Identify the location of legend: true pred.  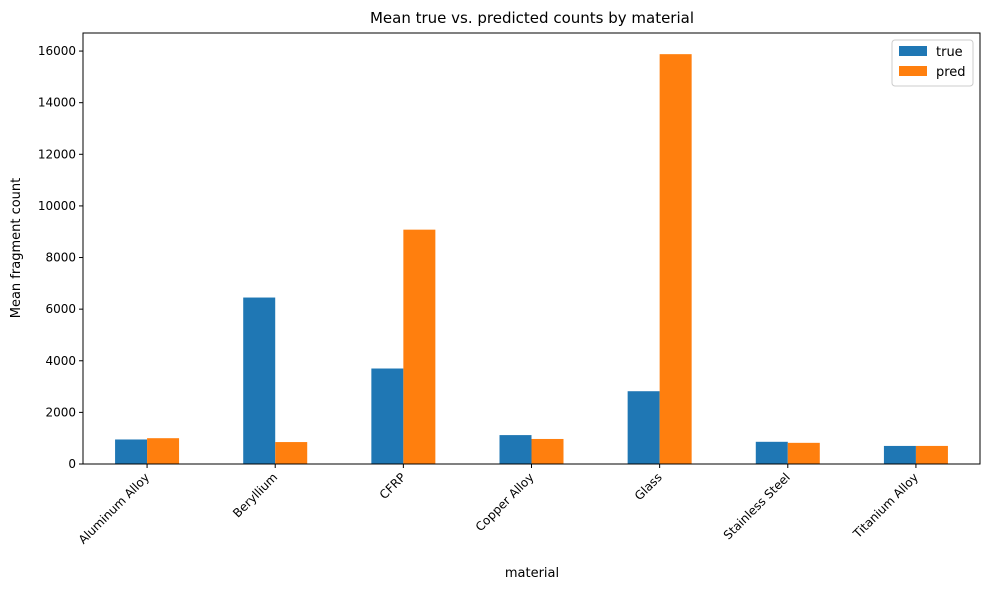
(932, 63).